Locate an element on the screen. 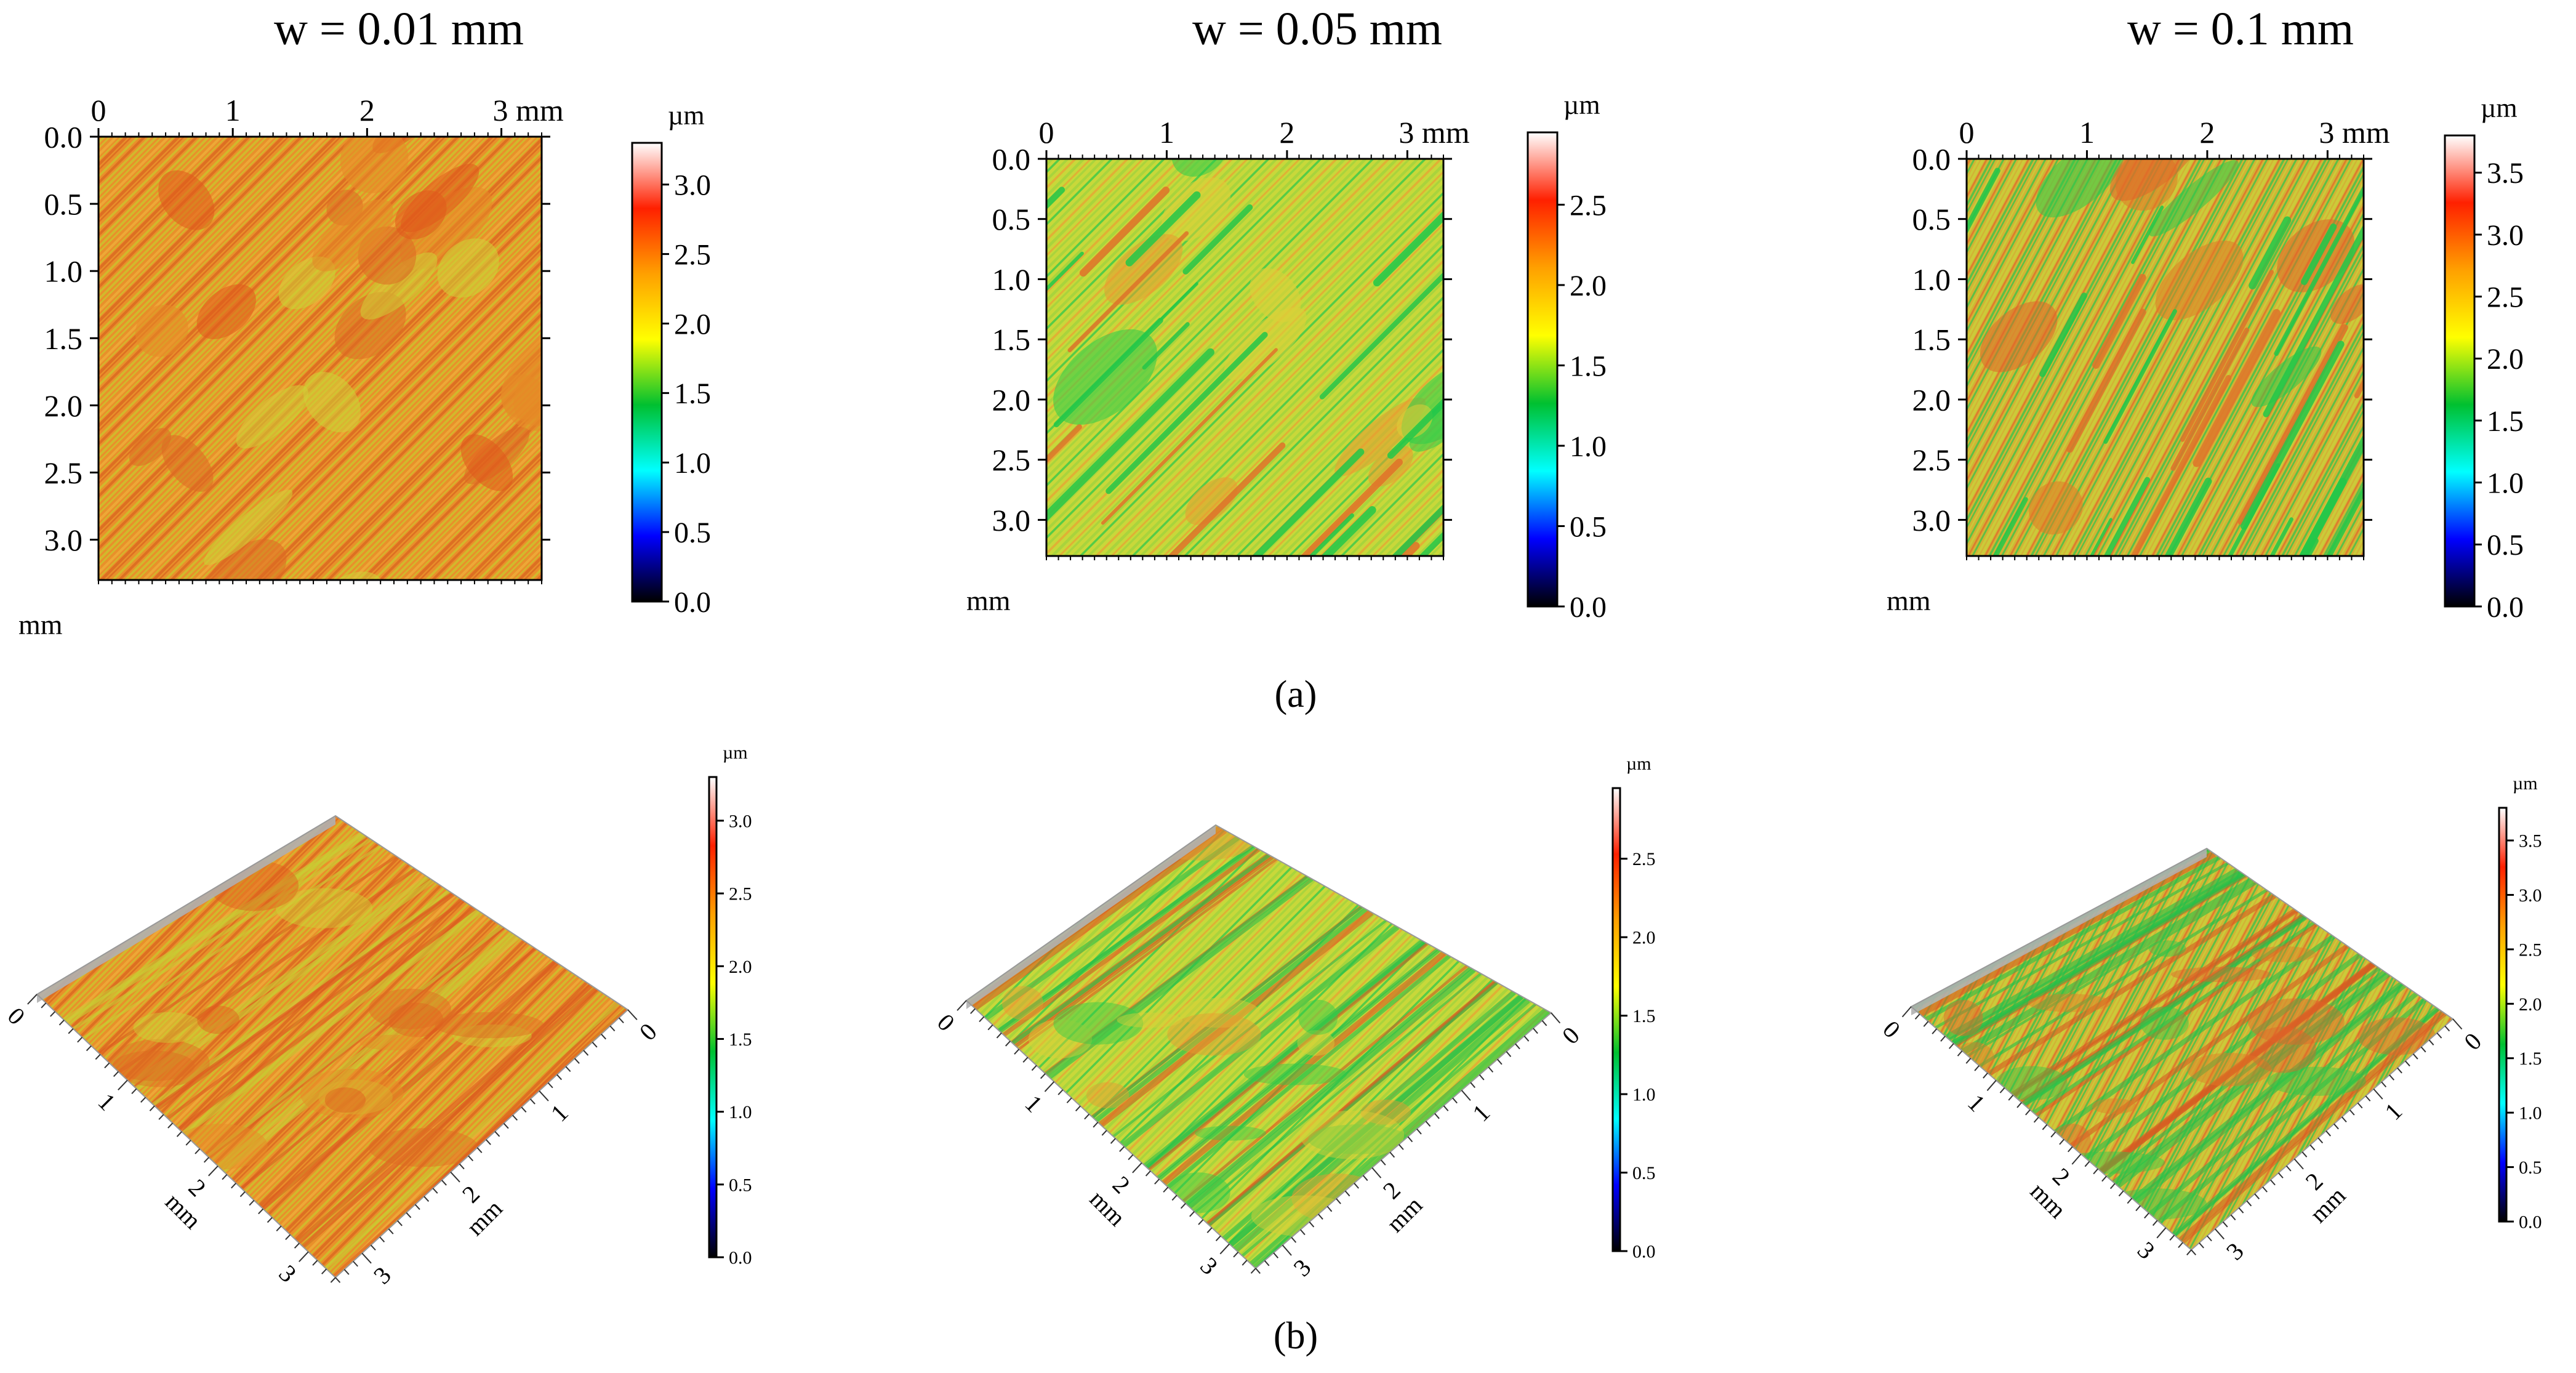 The height and width of the screenshot is (1373, 2576). colorbar: 0.0 0.5 1.0 1.5 2.0 2.5 3.0 3.5 µm is located at coordinates (2484, 358).